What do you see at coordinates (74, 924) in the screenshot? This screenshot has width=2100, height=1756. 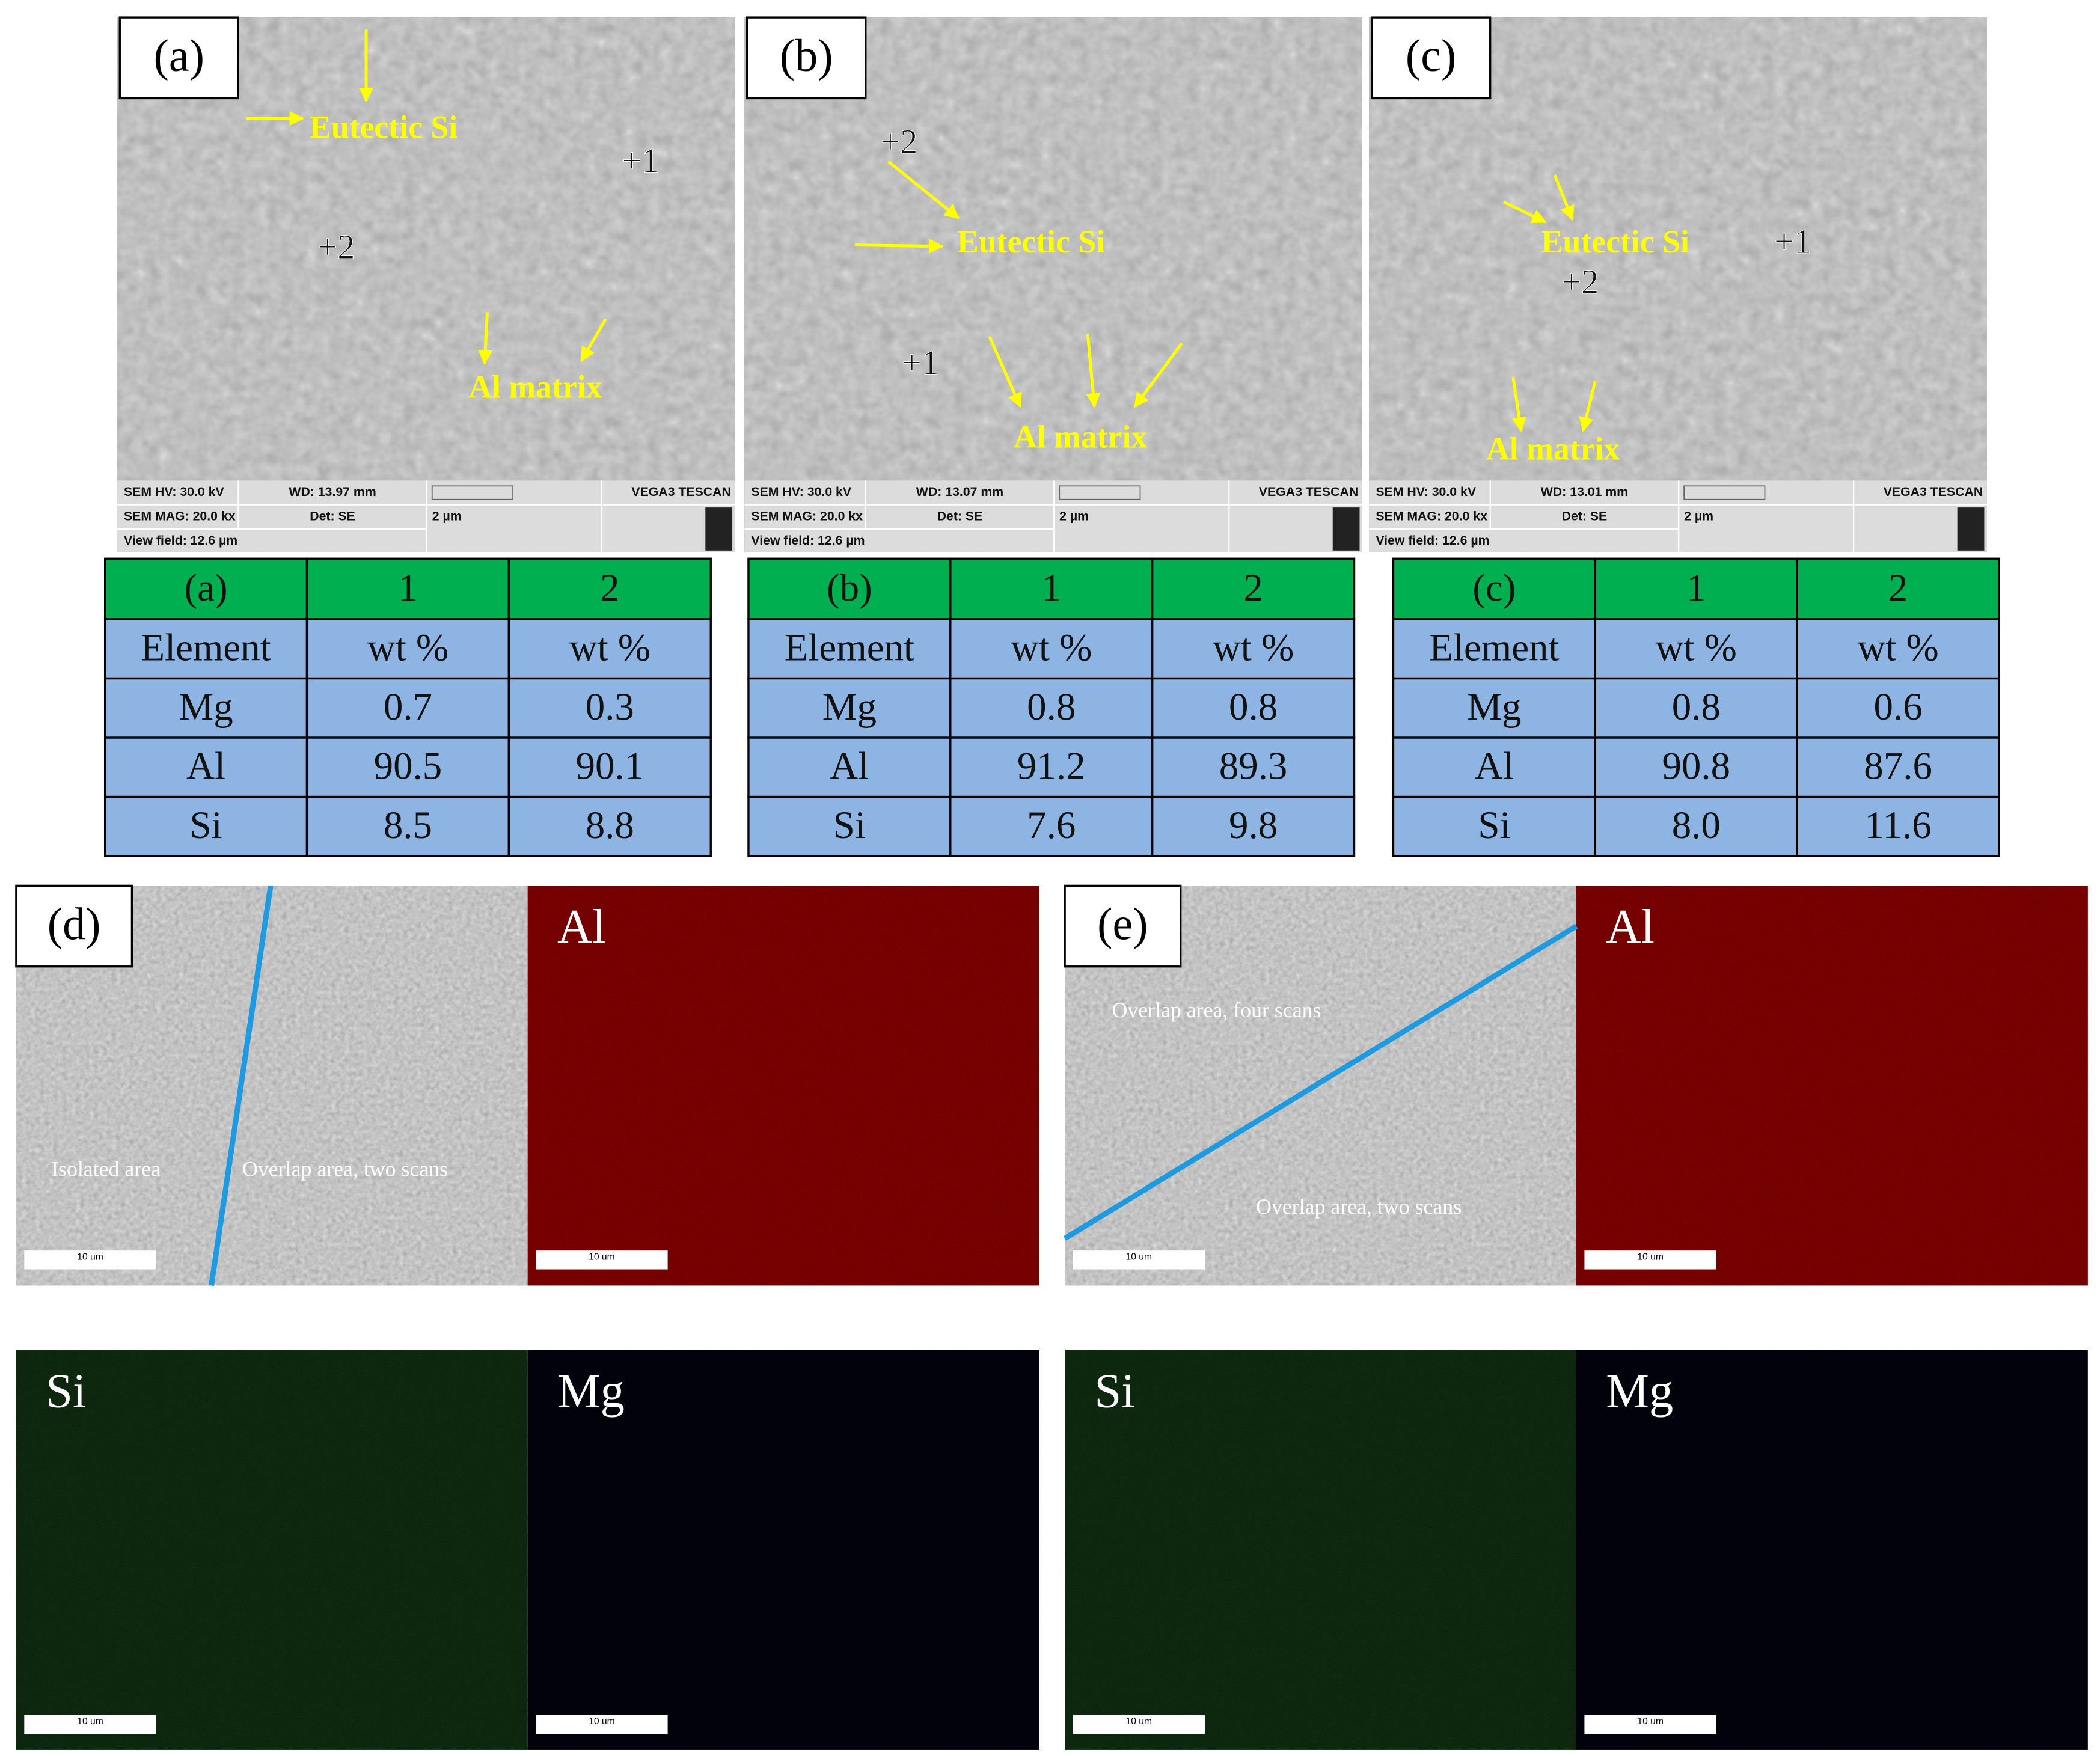 I see `panel-label: (d)` at bounding box center [74, 924].